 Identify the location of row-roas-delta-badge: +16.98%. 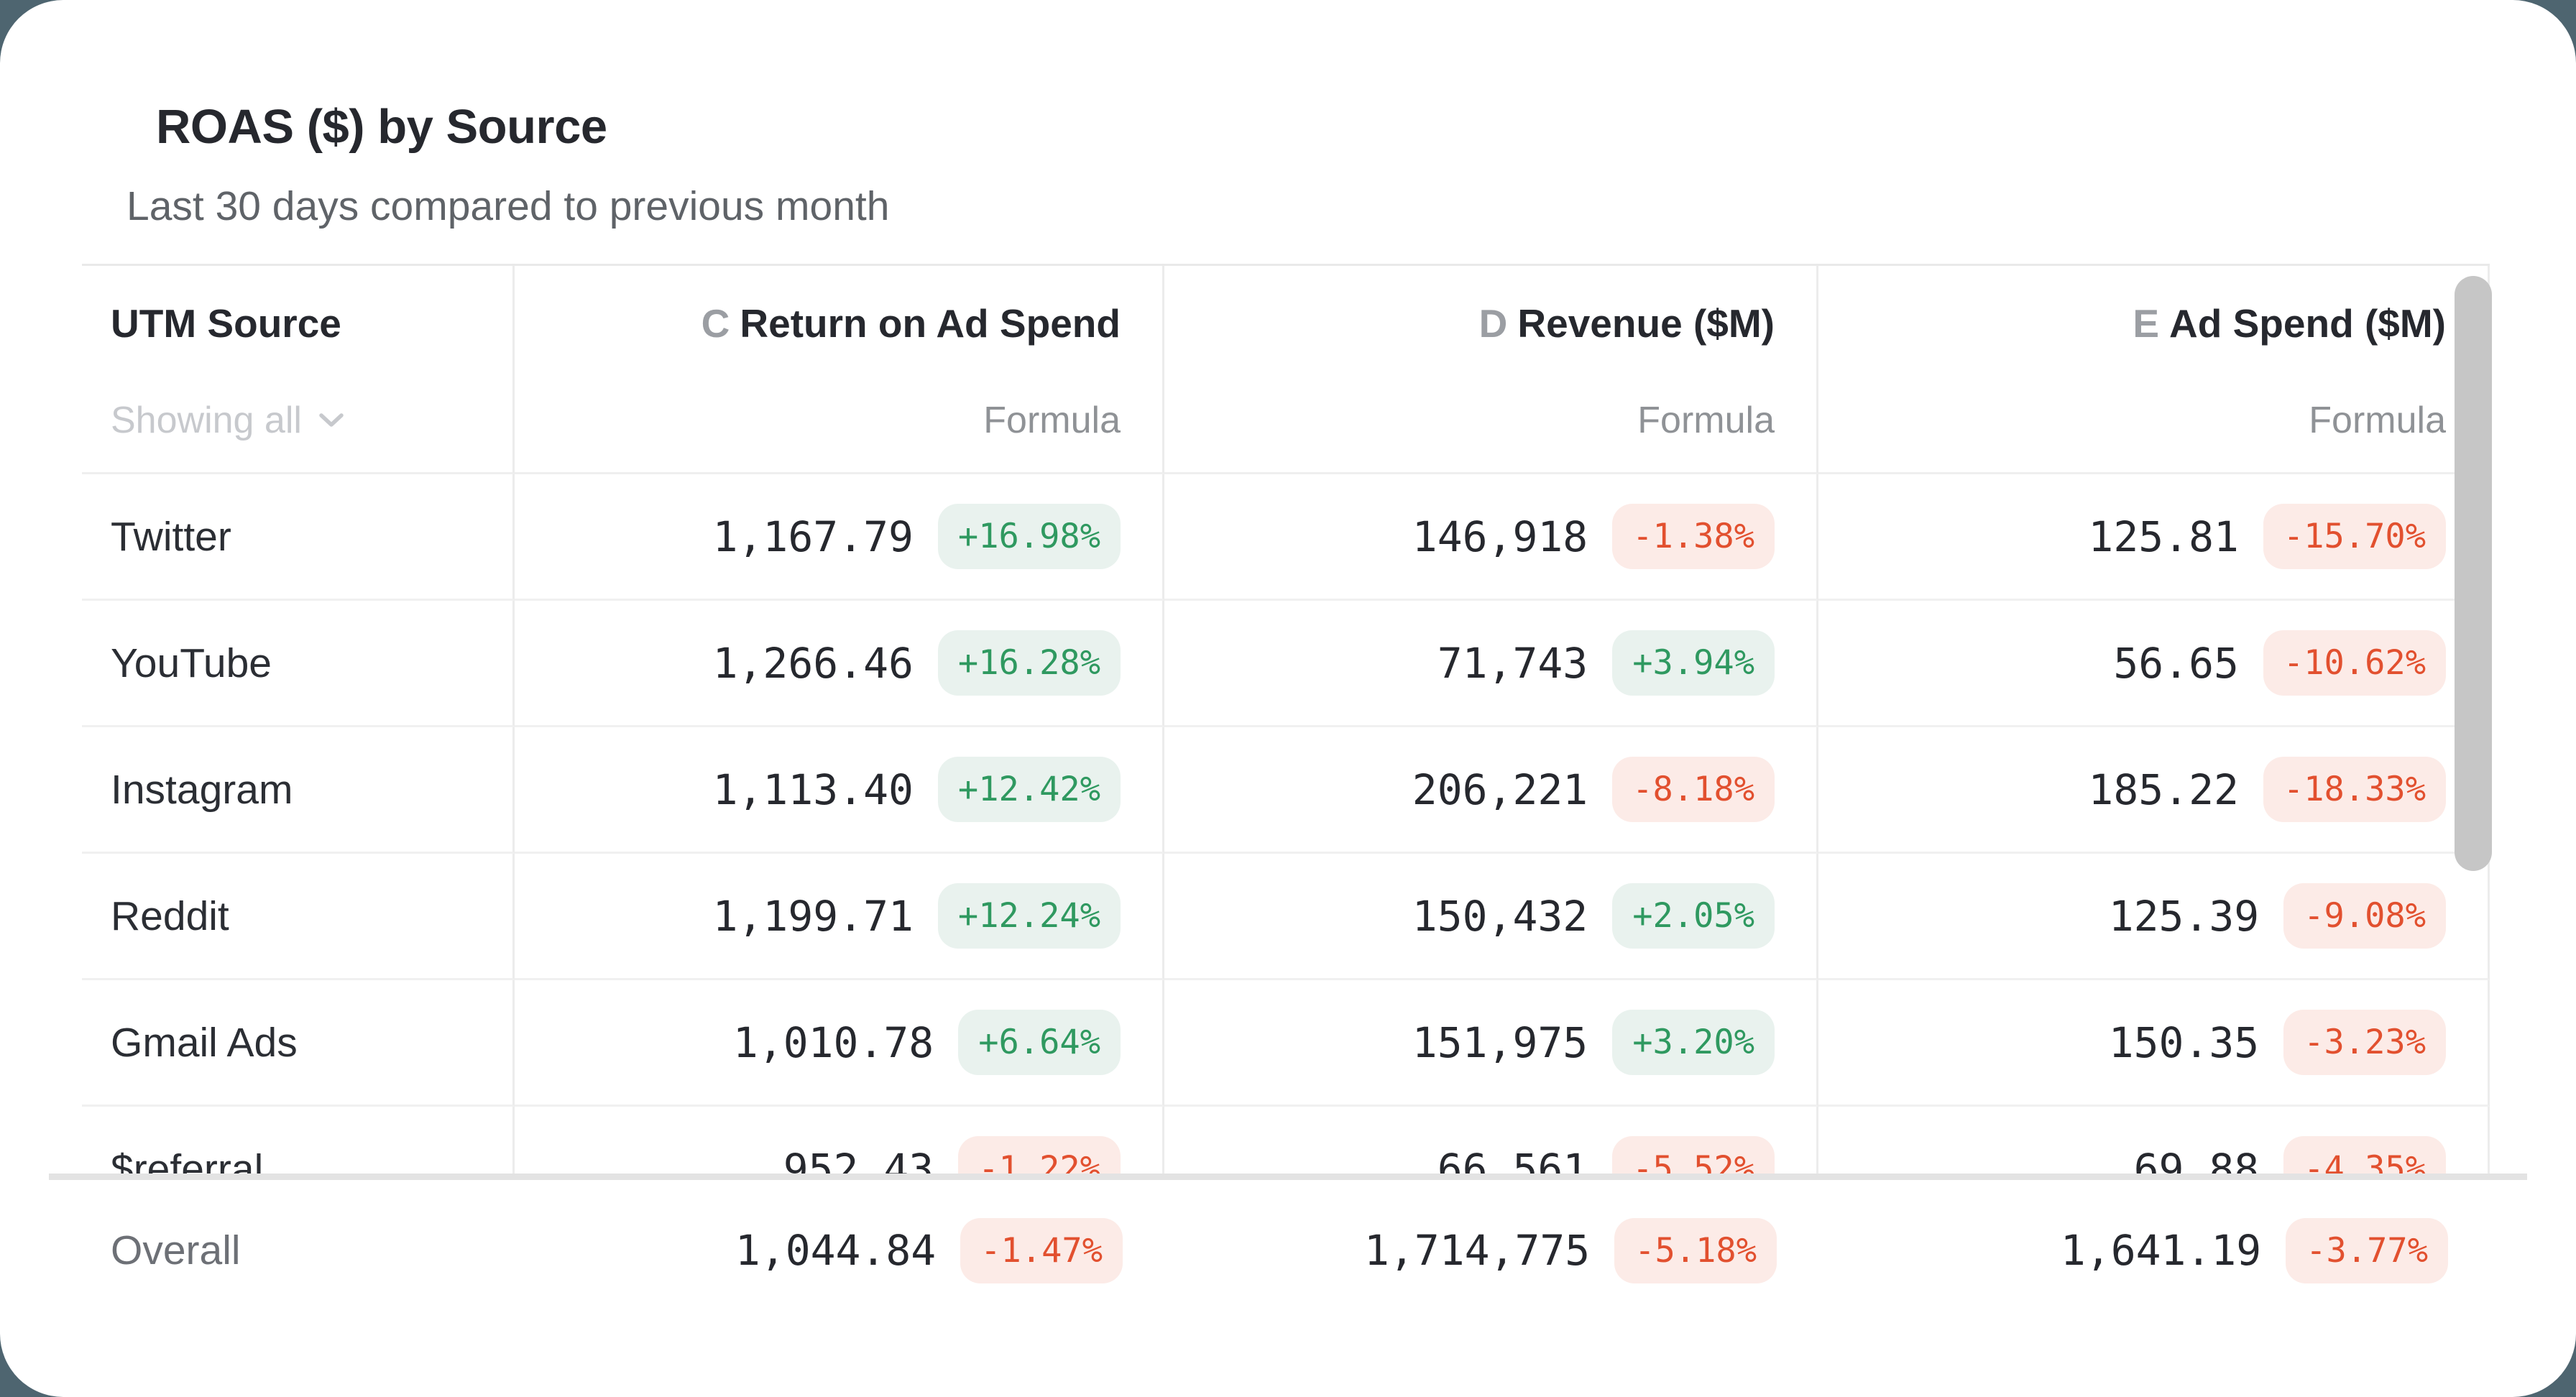
(1029, 537).